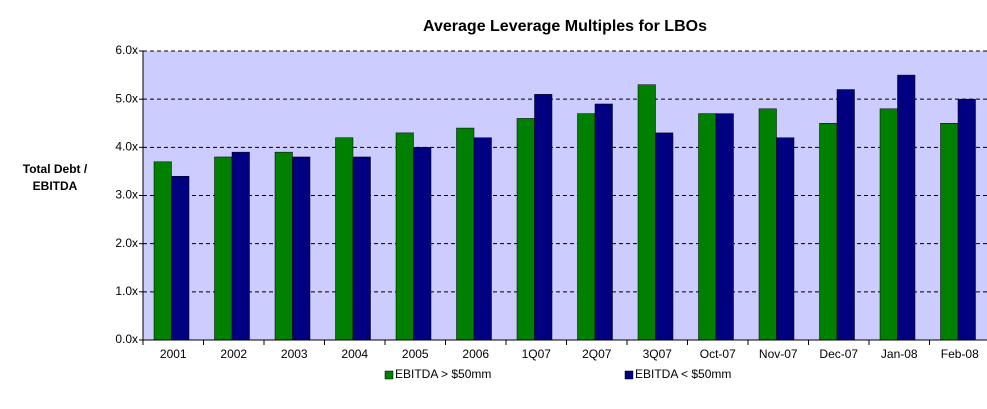  I want to click on x-tick-label: 3Q07, so click(658, 354).